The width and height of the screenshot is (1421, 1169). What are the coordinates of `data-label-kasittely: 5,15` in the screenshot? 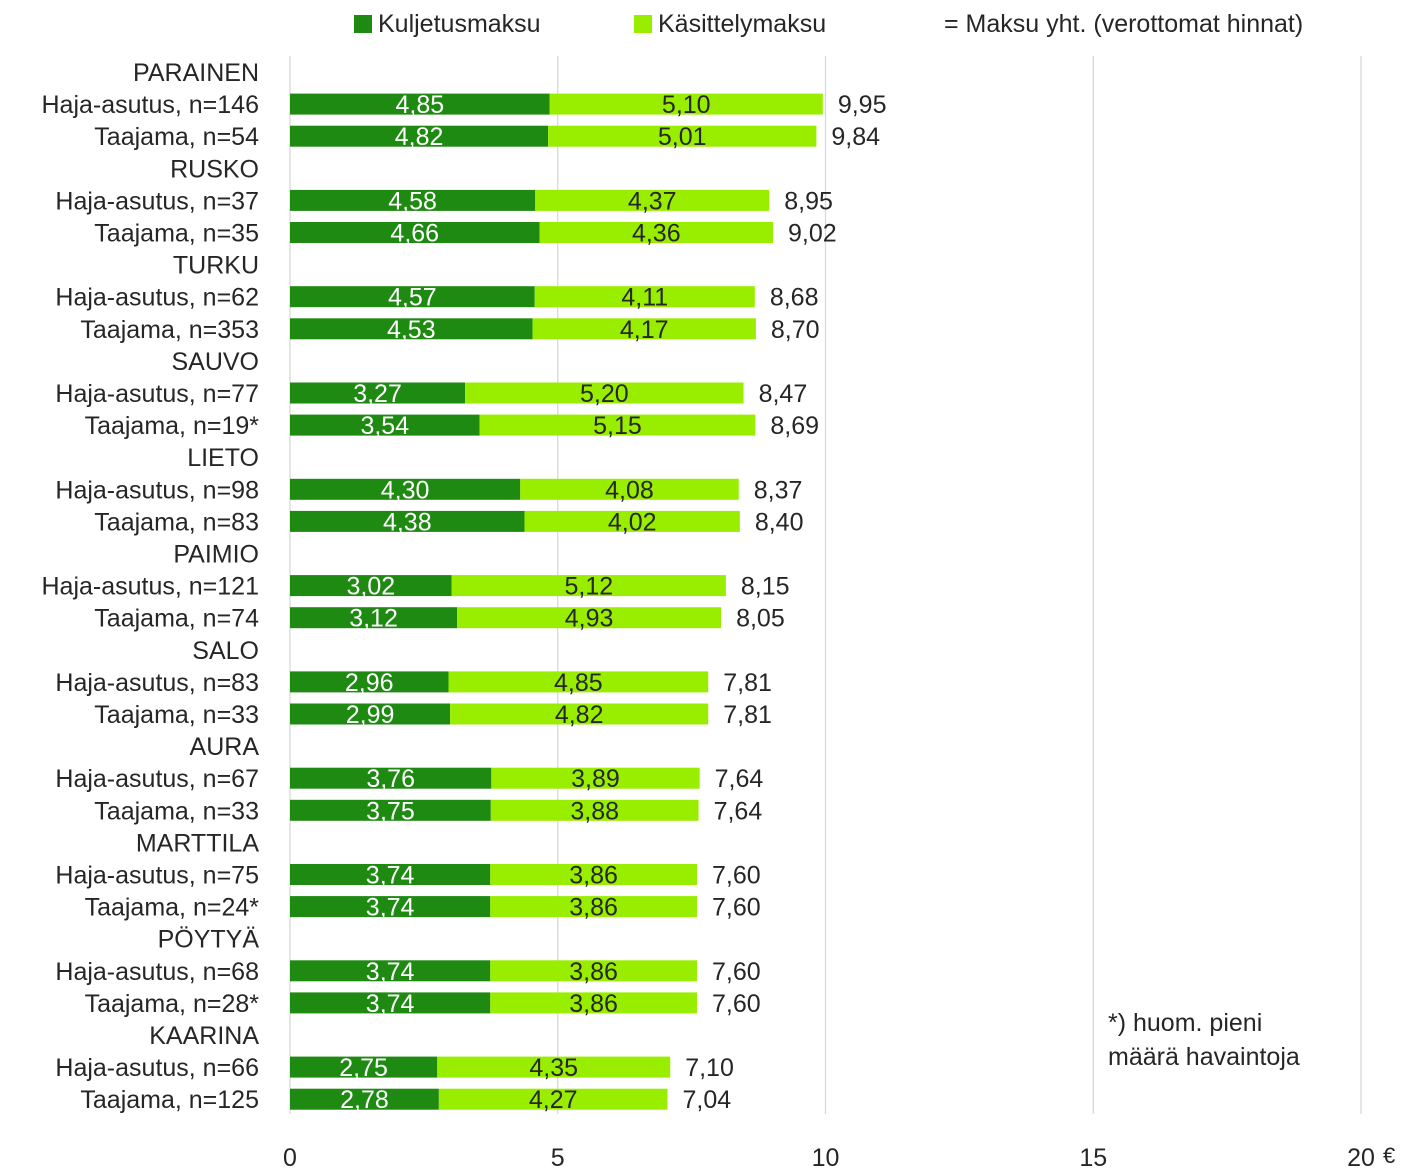 It's located at (617, 426).